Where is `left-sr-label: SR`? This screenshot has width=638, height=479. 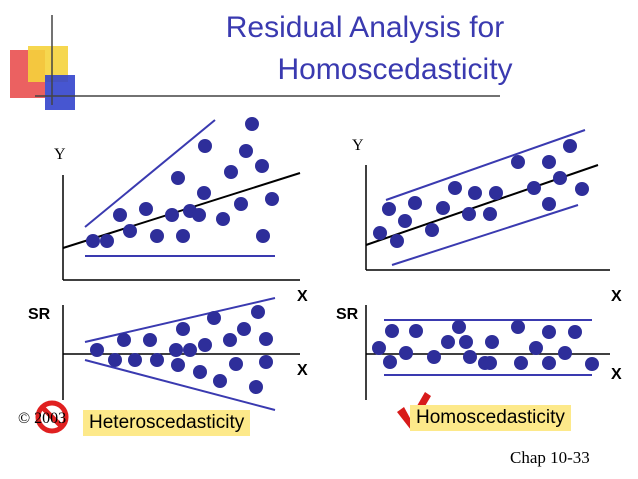 left-sr-label: SR is located at coordinates (39, 314).